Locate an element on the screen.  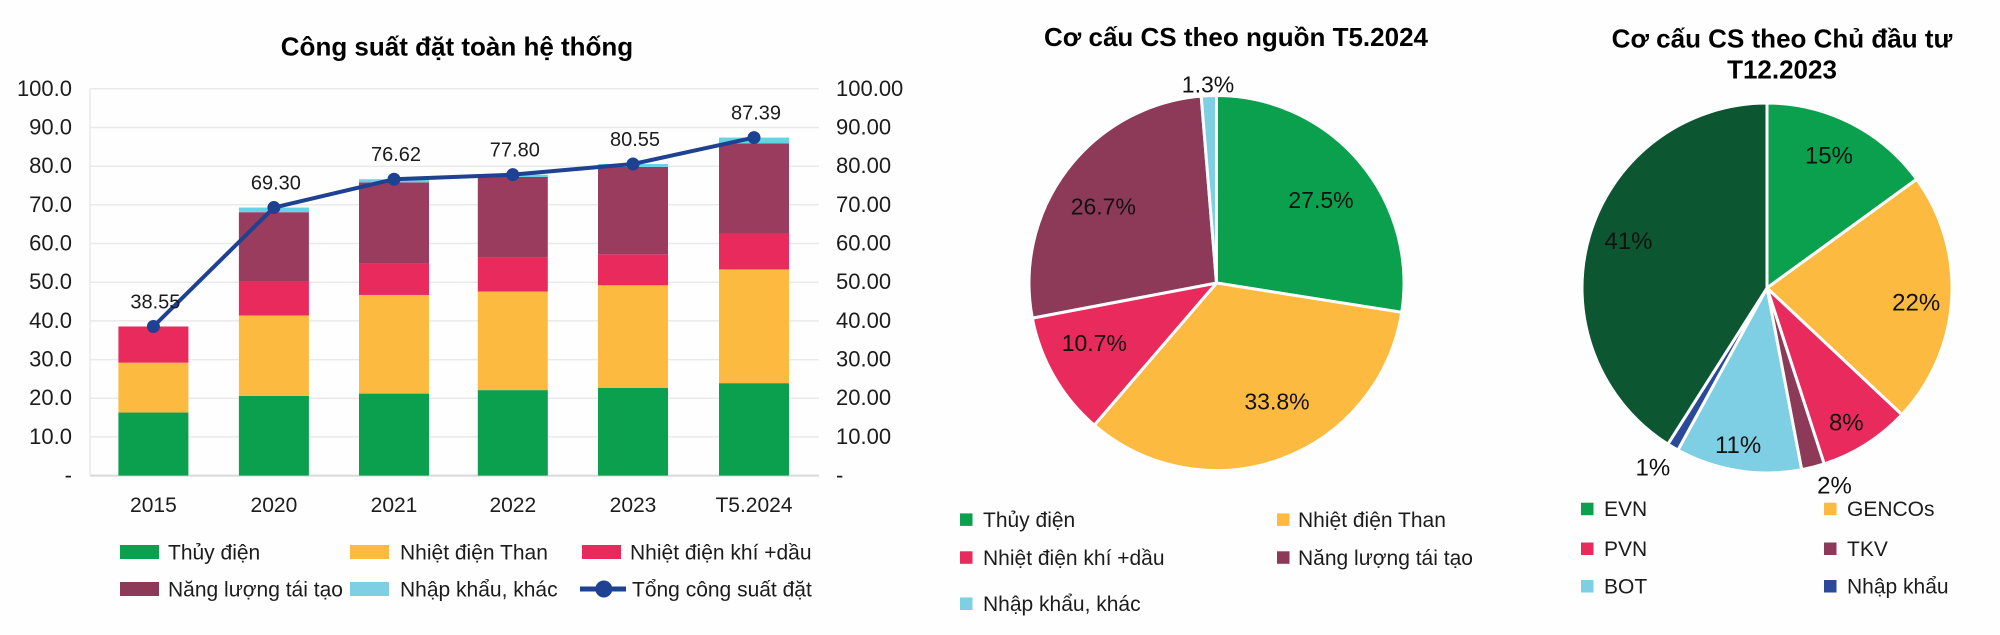
svg-text: 77.80 is located at coordinates (515, 151).